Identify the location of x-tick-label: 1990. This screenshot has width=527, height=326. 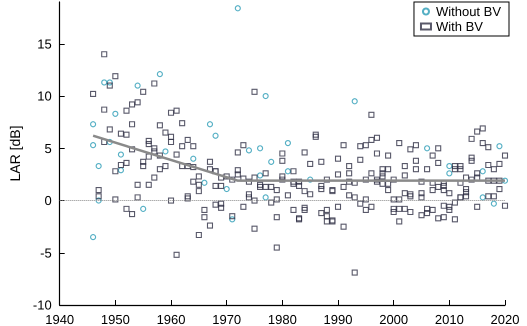
(338, 319).